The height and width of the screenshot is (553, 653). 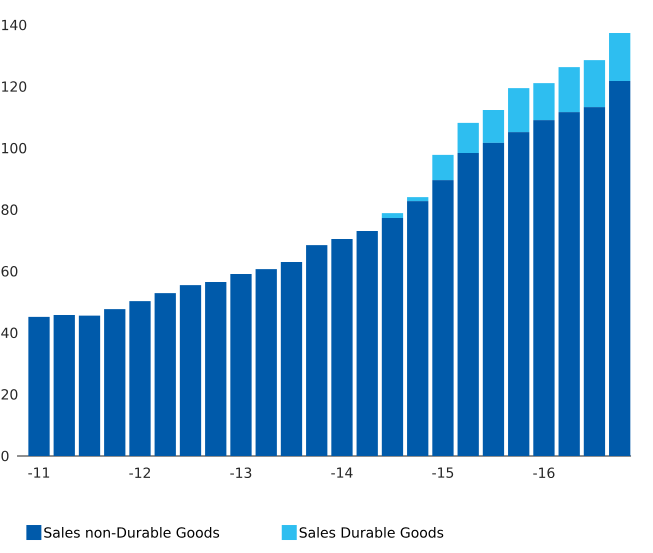 What do you see at coordinates (14, 148) in the screenshot?
I see `y-tick-label: 100` at bounding box center [14, 148].